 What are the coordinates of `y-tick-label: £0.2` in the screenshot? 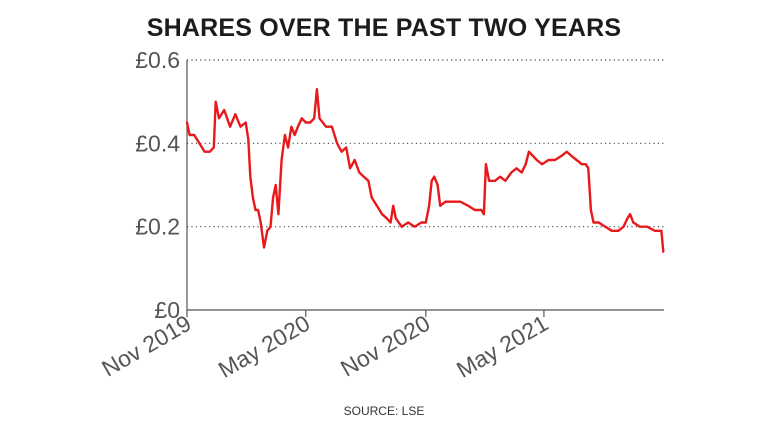 It's located at (157, 227).